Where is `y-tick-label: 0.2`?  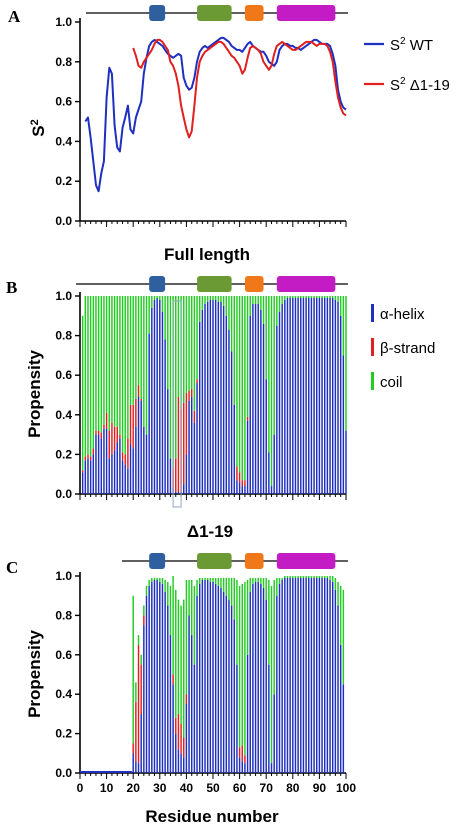 y-tick-label: 0.2 is located at coordinates (63, 181).